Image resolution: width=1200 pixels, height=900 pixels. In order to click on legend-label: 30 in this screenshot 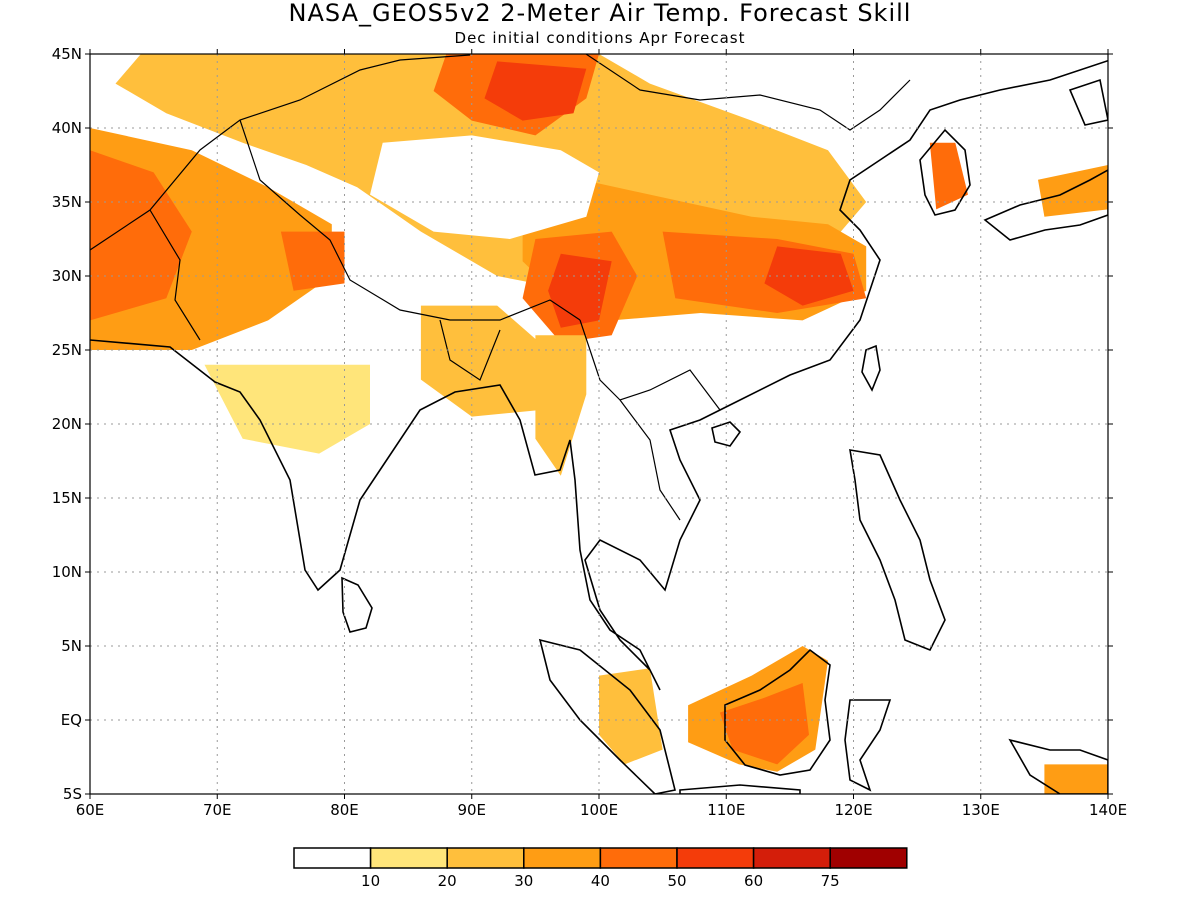, I will do `click(523, 881)`.